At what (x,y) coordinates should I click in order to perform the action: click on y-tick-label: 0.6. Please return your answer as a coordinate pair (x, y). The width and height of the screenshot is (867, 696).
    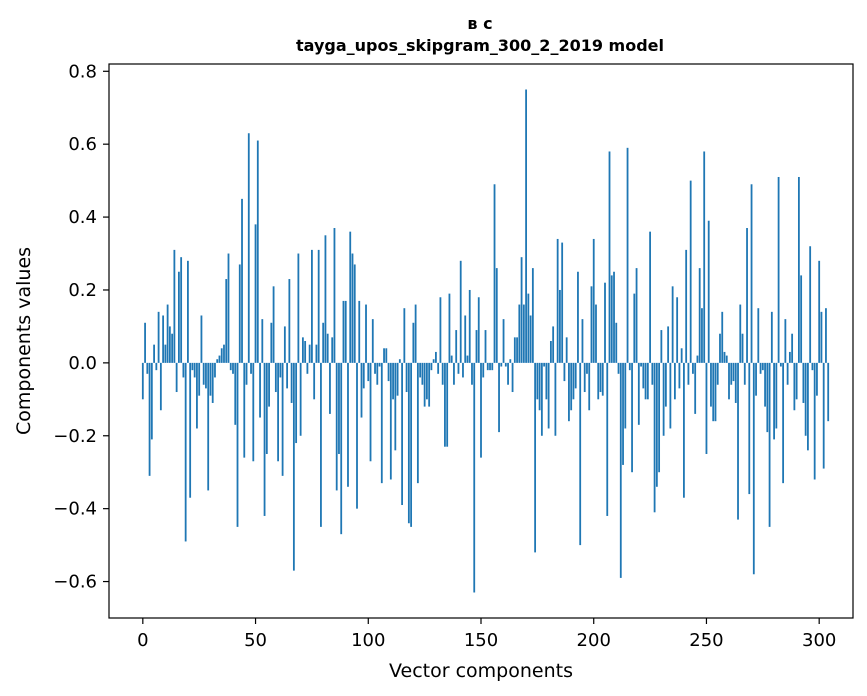
    Looking at the image, I should click on (82, 144).